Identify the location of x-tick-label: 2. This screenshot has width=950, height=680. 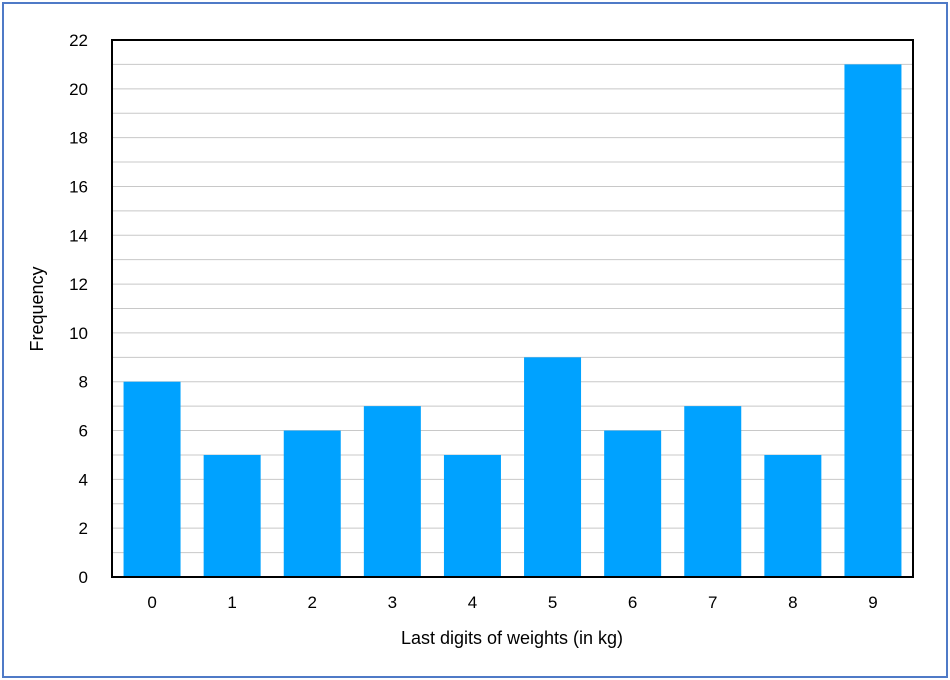
(312, 602).